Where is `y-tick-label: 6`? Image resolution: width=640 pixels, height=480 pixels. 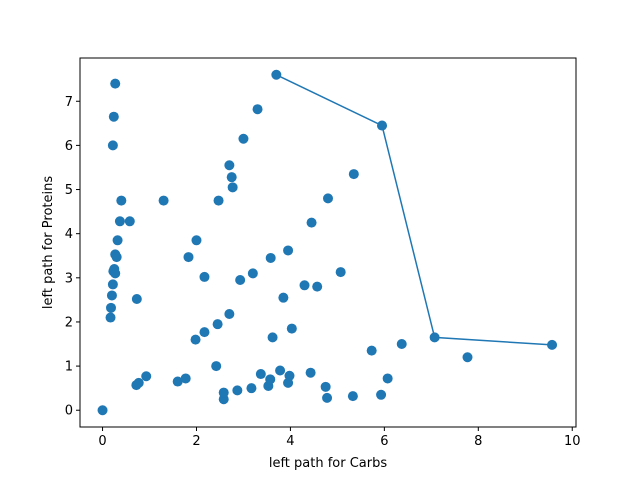
y-tick-label: 6 is located at coordinates (69, 146).